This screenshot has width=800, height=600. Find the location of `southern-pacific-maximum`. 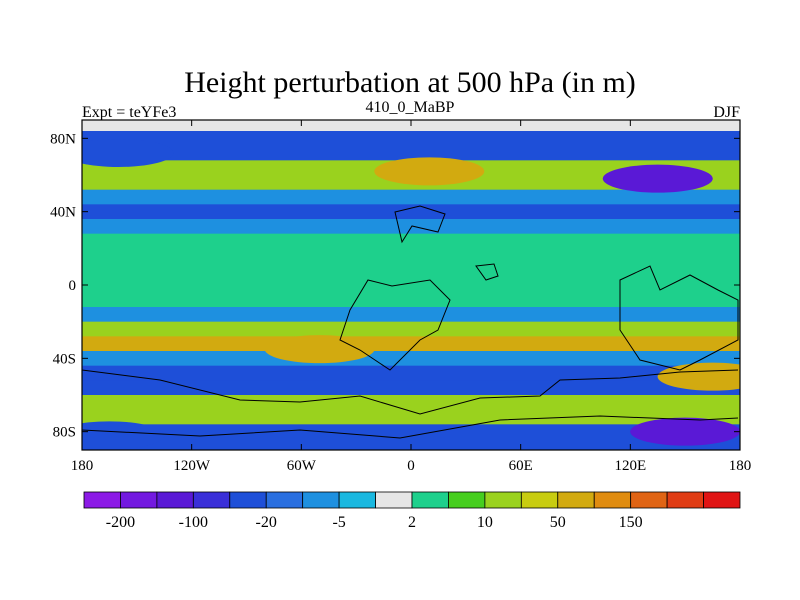

southern-pacific-maximum is located at coordinates (698, 376).